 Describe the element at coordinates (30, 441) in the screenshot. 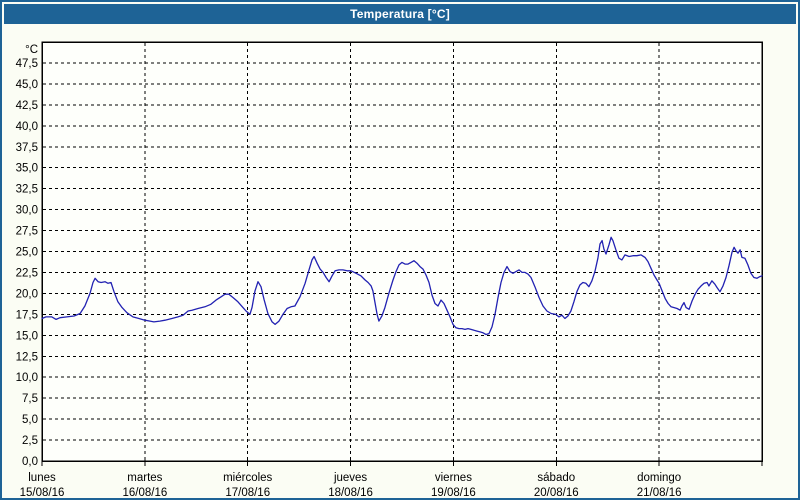

I see `y-axis-tick-label: 2,5` at that location.